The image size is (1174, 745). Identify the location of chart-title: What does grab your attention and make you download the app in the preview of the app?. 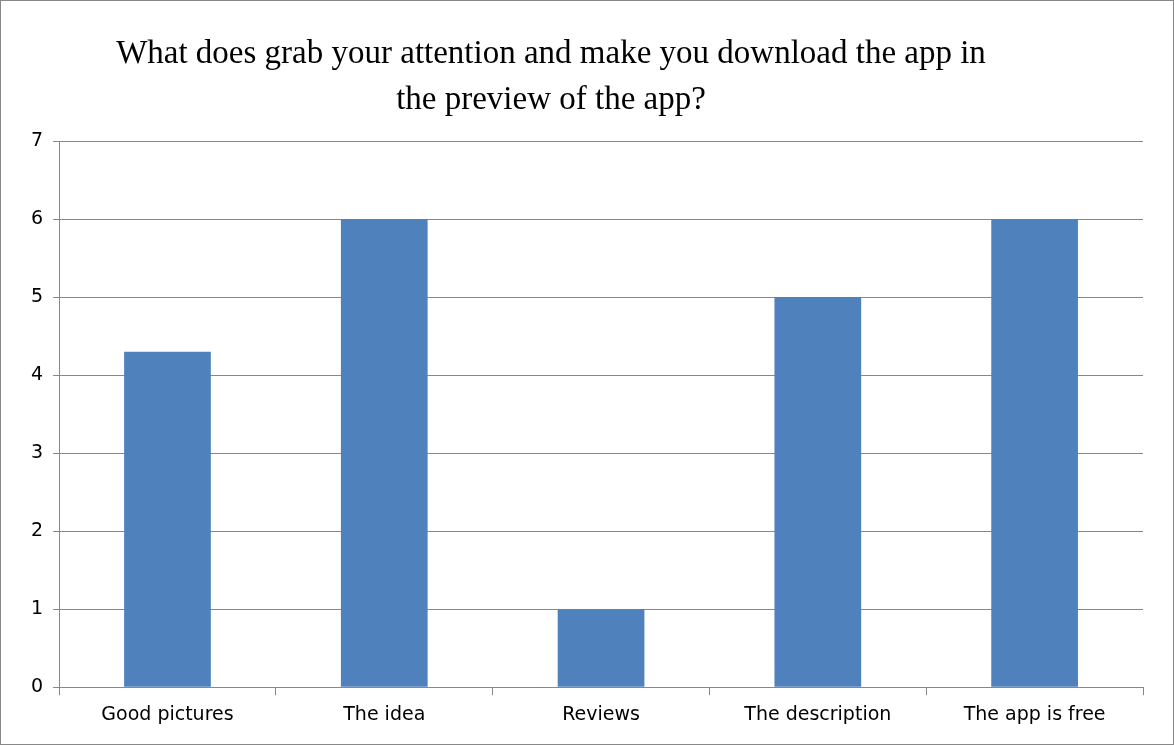
(551, 75).